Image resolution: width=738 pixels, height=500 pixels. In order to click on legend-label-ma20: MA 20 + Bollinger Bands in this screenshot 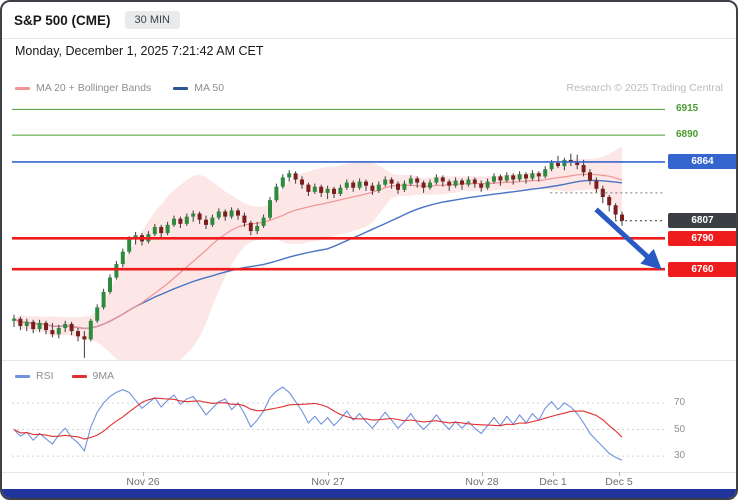, I will do `click(94, 88)`.